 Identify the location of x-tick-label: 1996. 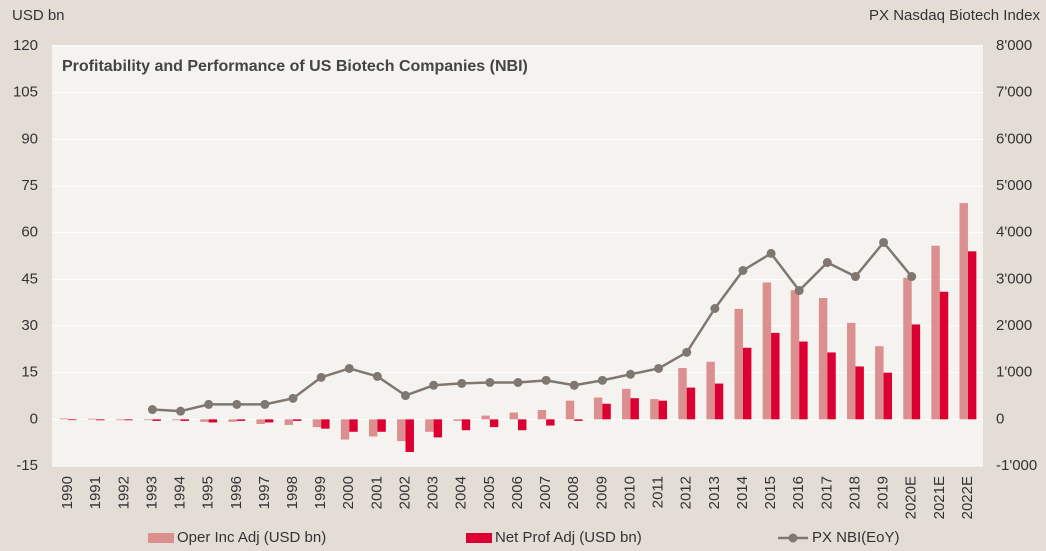
(236, 492).